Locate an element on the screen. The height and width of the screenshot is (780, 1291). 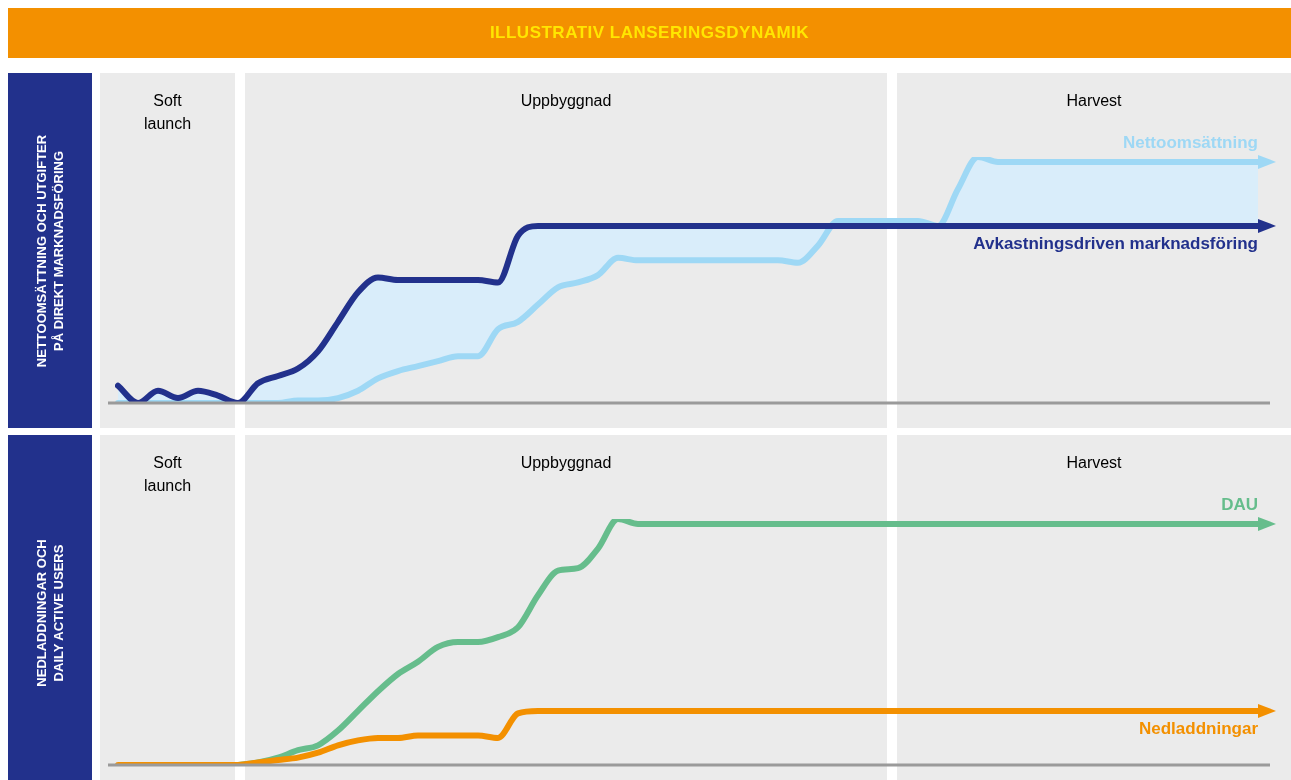
series-label: Nettoomsättning is located at coordinates (1190, 143).